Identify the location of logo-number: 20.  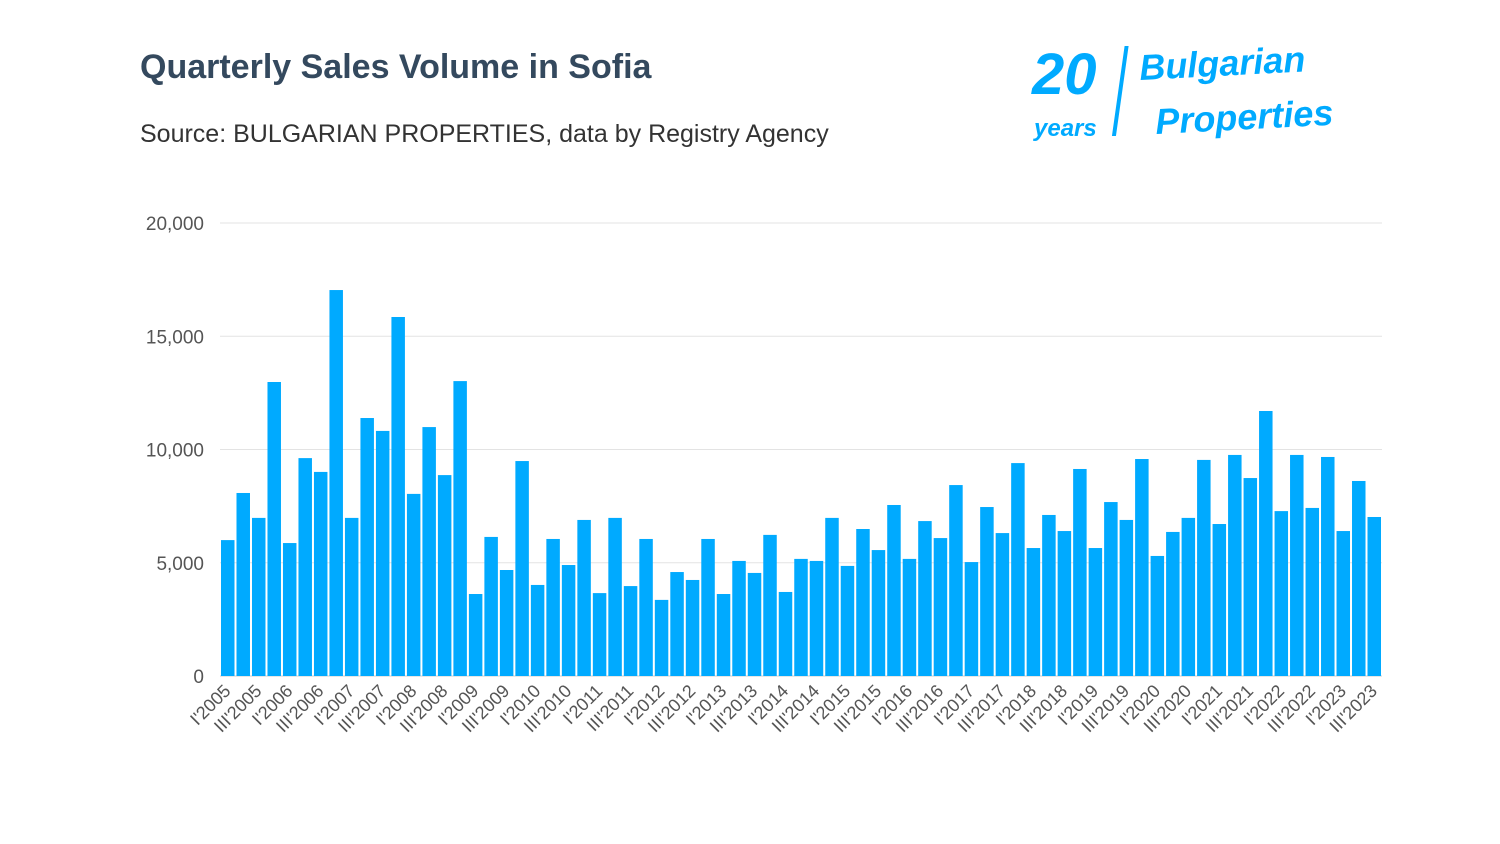
(1064, 74).